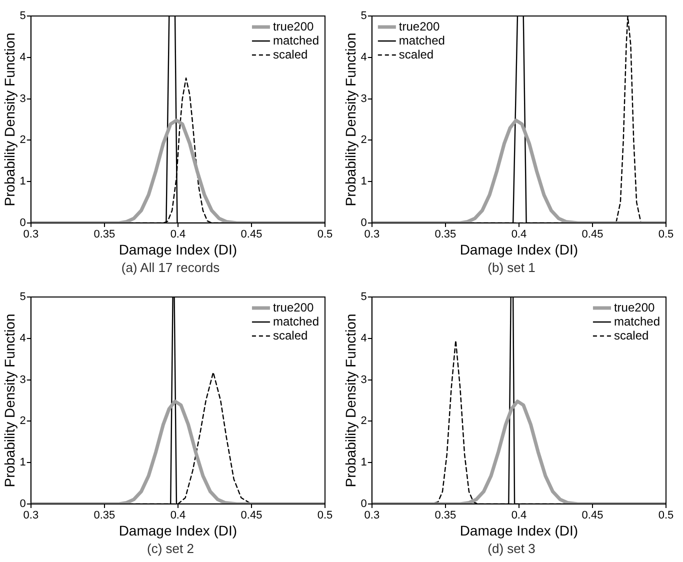 This screenshot has height=562, width=683. What do you see at coordinates (511, 549) in the screenshot?
I see `text: (d) set 3` at bounding box center [511, 549].